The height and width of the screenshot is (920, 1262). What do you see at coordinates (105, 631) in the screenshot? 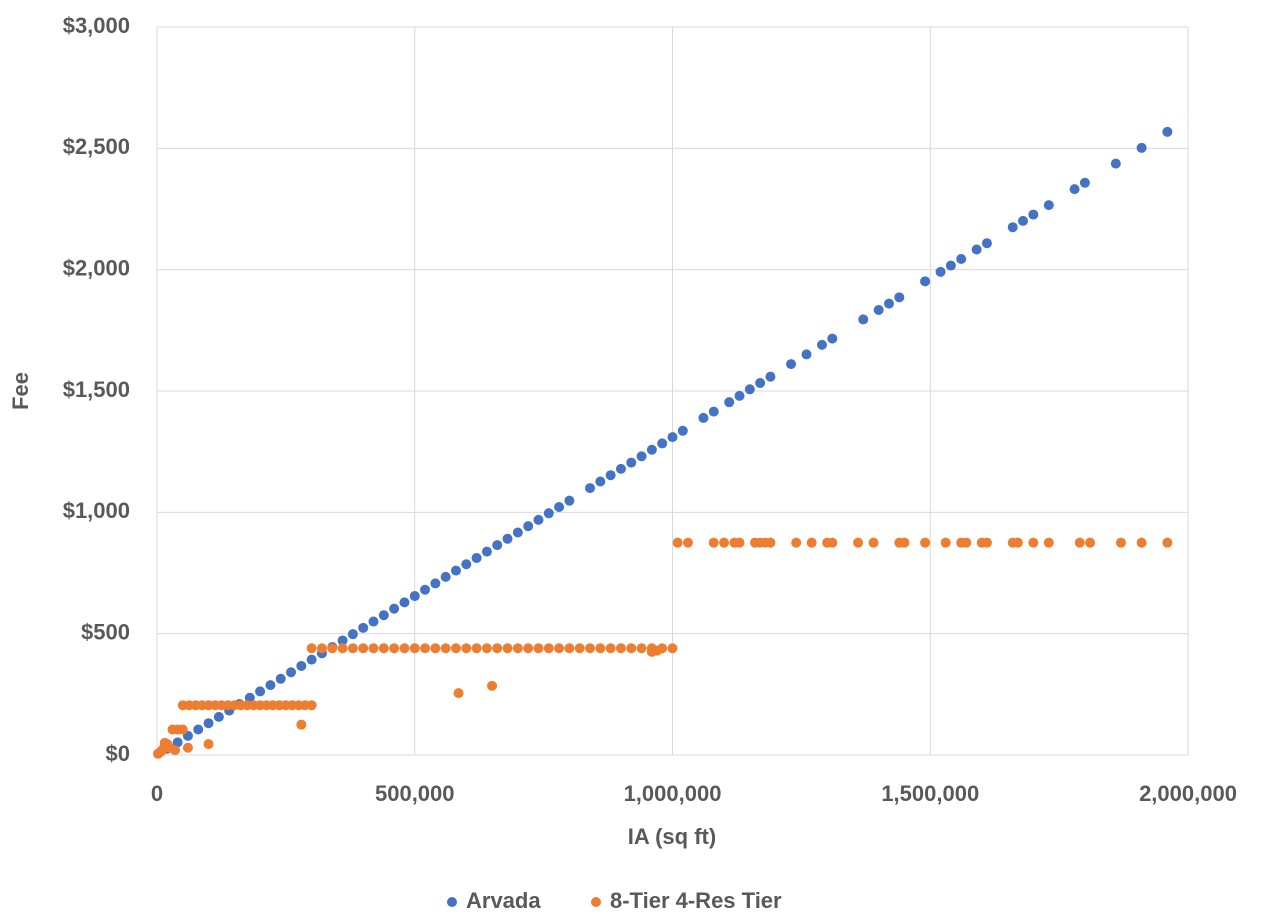
I see `y-tick-label: $500` at bounding box center [105, 631].